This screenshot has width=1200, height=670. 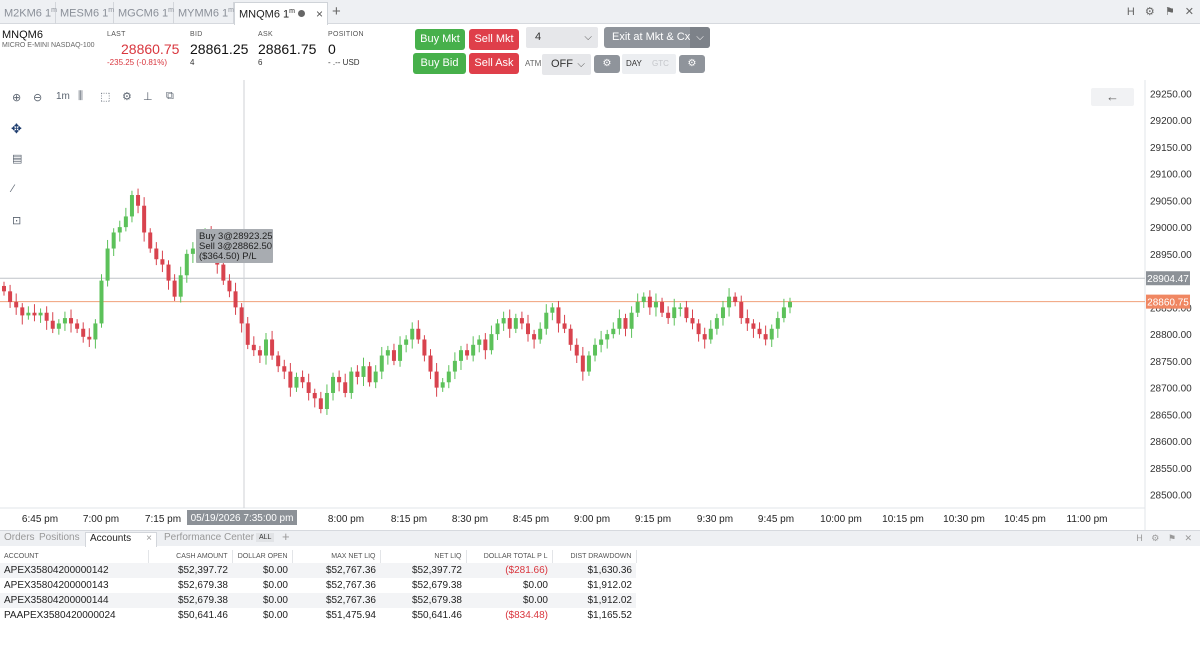 What do you see at coordinates (562, 37) in the screenshot?
I see `quantity-select: 4 ⌵` at bounding box center [562, 37].